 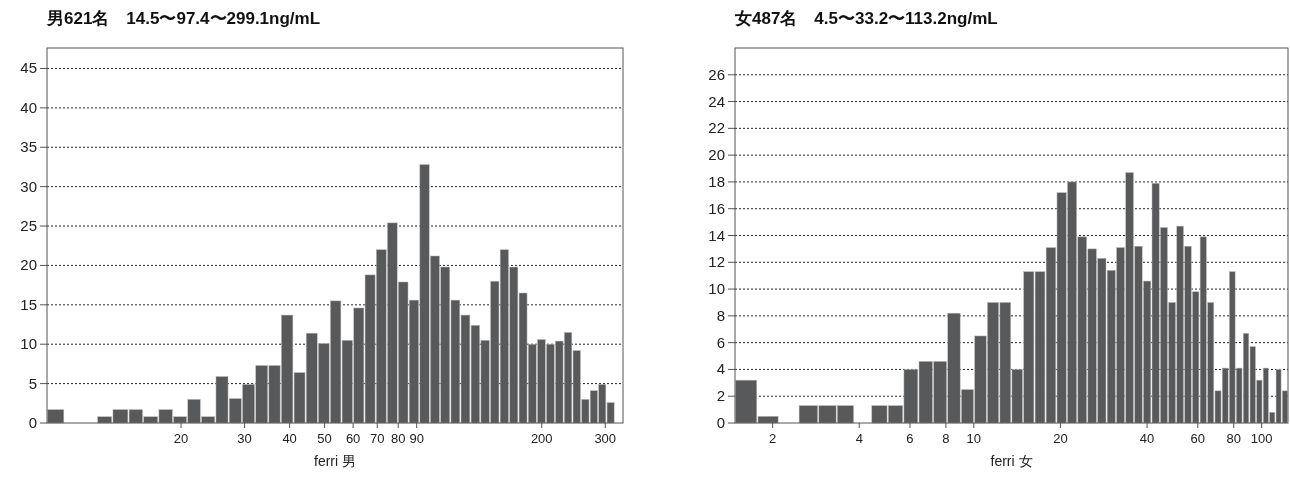 I want to click on y-tick-label: 14, so click(x=716, y=235).